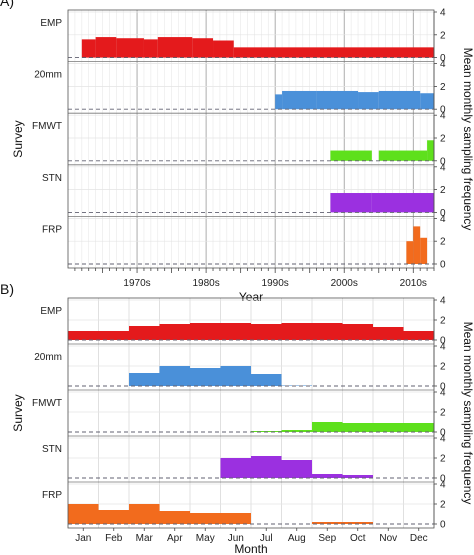  Describe the element at coordinates (266, 538) in the screenshot. I see `x-tick-label: Jul` at that location.